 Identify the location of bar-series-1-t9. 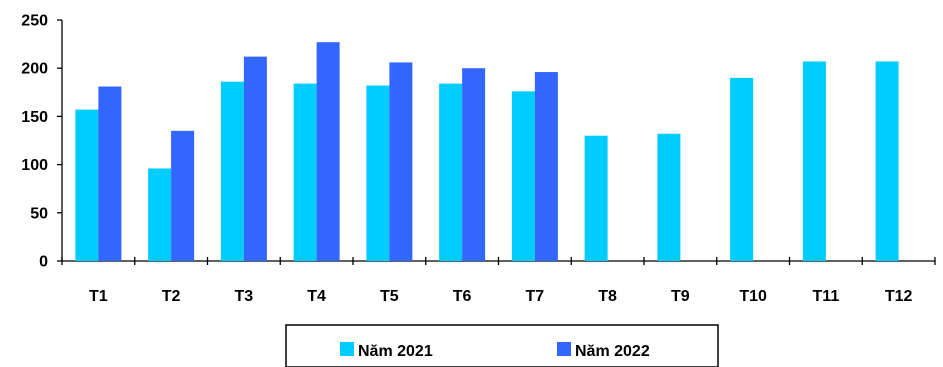
(669, 197).